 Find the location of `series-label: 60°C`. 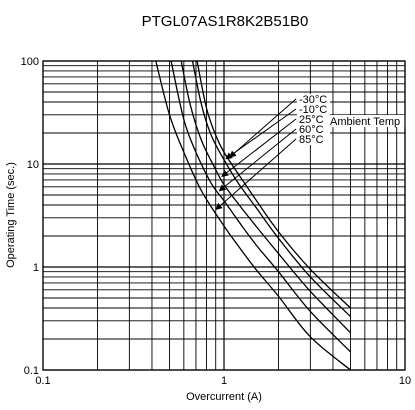

series-label: 60°C is located at coordinates (311, 130).